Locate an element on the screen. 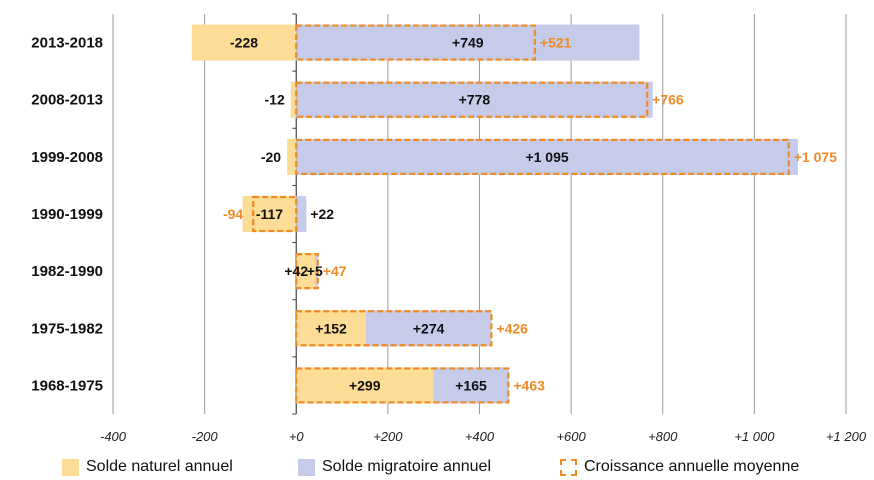  category-label: 1968-1975 is located at coordinates (67, 385).